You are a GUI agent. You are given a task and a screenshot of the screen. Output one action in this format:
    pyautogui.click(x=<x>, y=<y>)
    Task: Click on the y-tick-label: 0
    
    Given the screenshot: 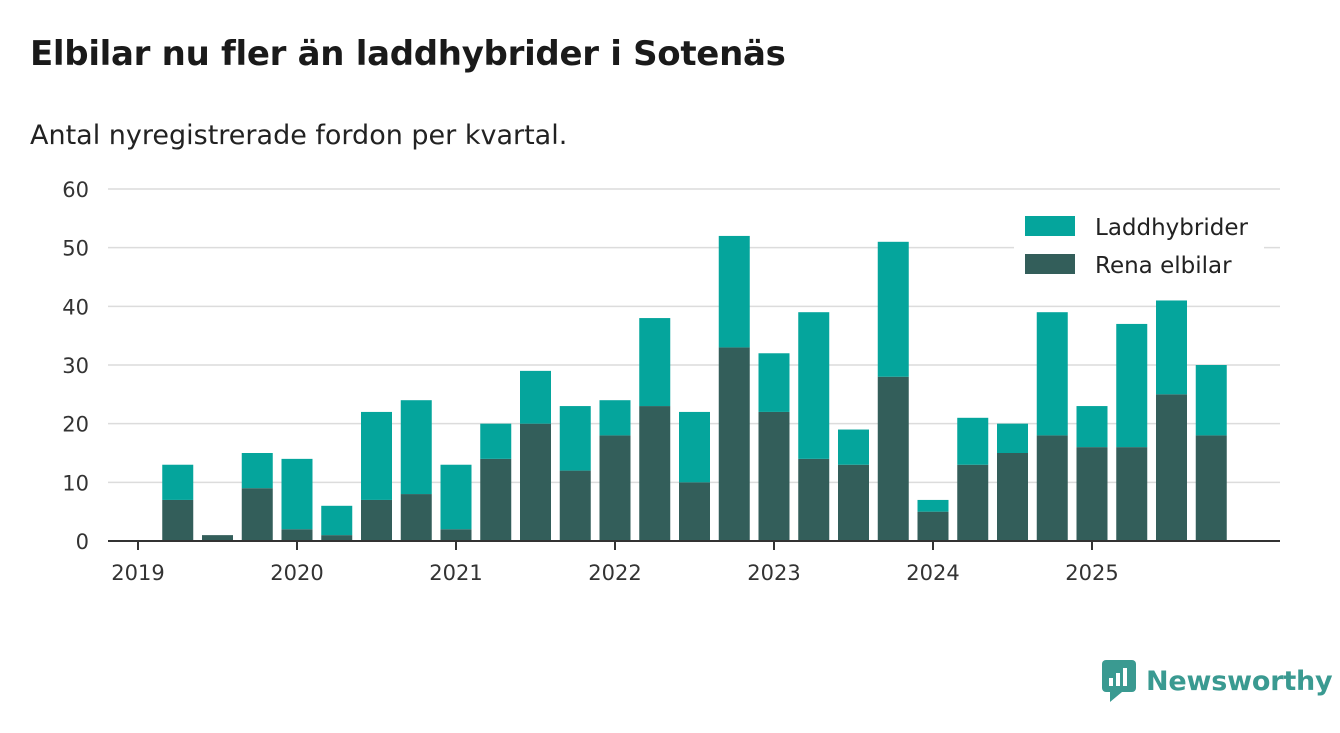 What is the action you would take?
    pyautogui.click(x=82, y=542)
    